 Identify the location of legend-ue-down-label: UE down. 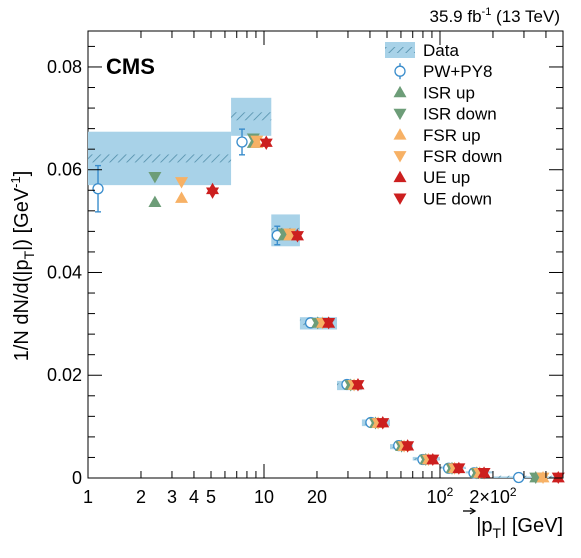
(457, 198).